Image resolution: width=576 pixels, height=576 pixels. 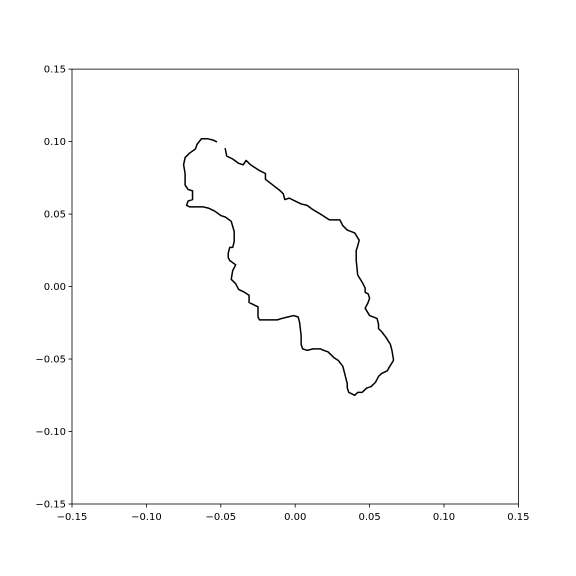 I want to click on y-tick-label: −0.05, so click(x=50, y=360).